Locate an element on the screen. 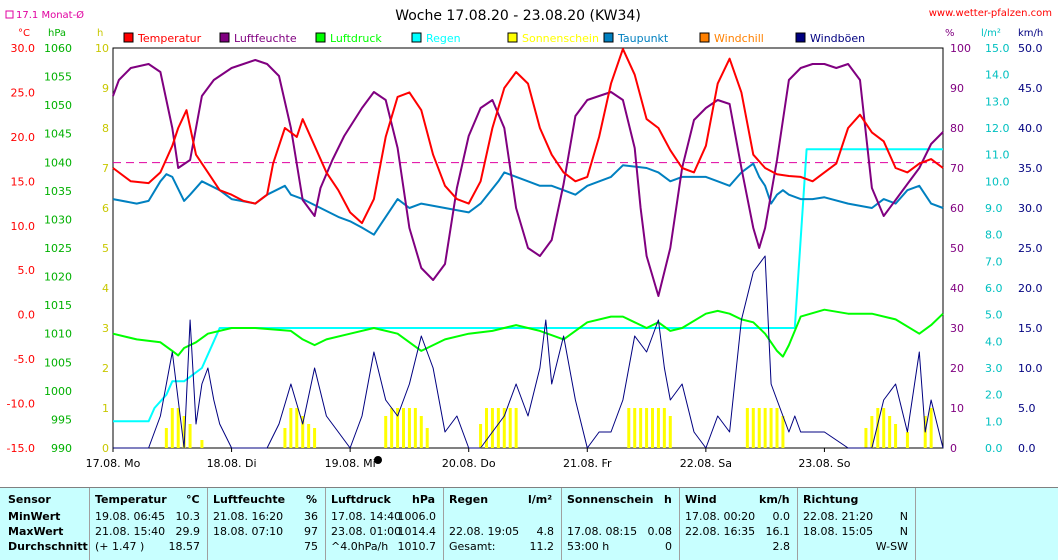  humidity-tick: 30 is located at coordinates (957, 328).